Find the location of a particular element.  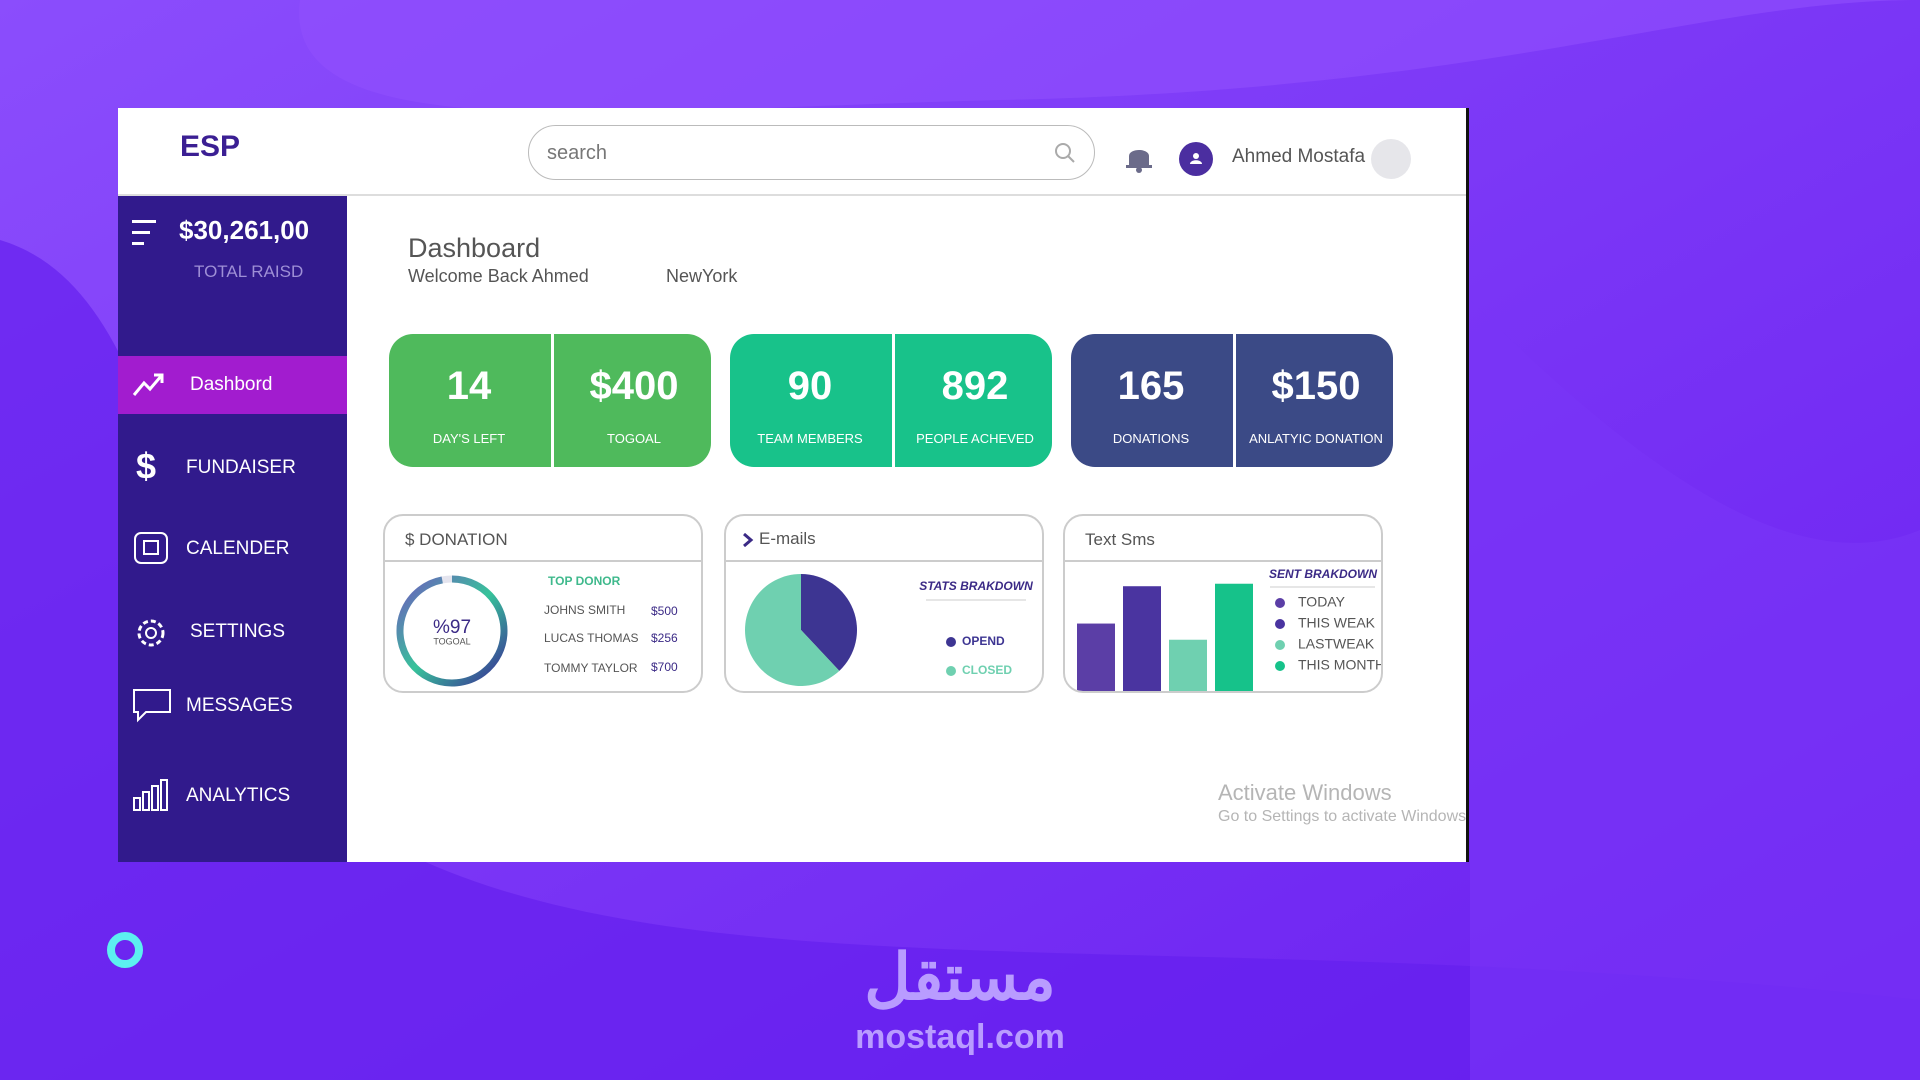

donor-amount: $500 is located at coordinates (664, 611).